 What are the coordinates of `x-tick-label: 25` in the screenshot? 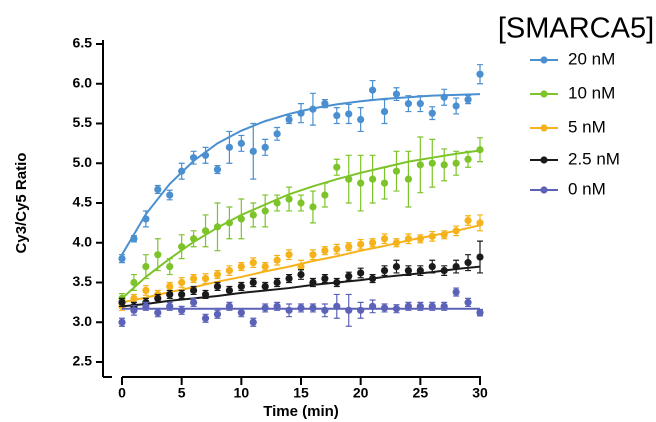 It's located at (421, 393).